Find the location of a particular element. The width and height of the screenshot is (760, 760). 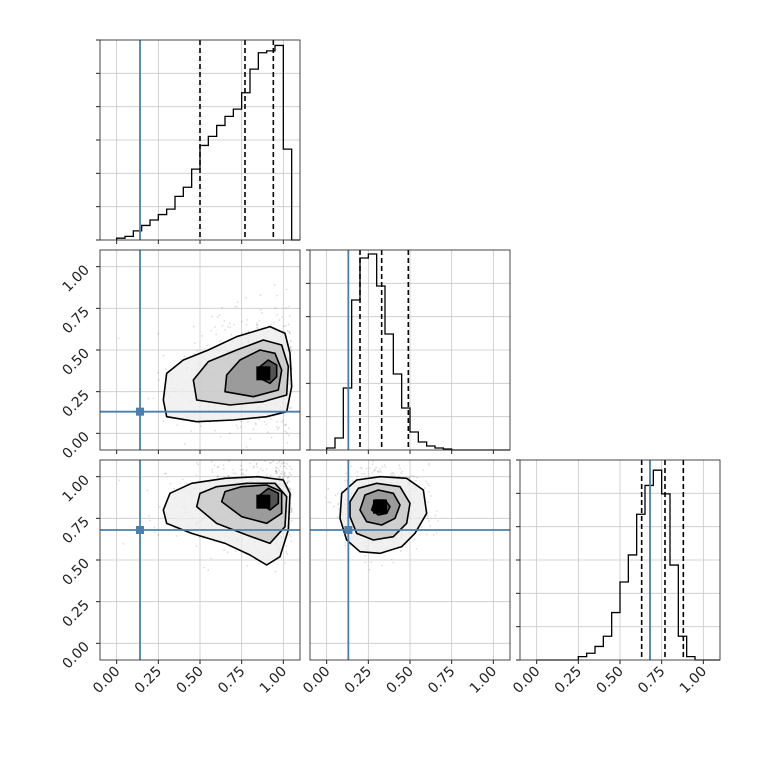

y-tick-label: 0.25 is located at coordinates (75, 613).